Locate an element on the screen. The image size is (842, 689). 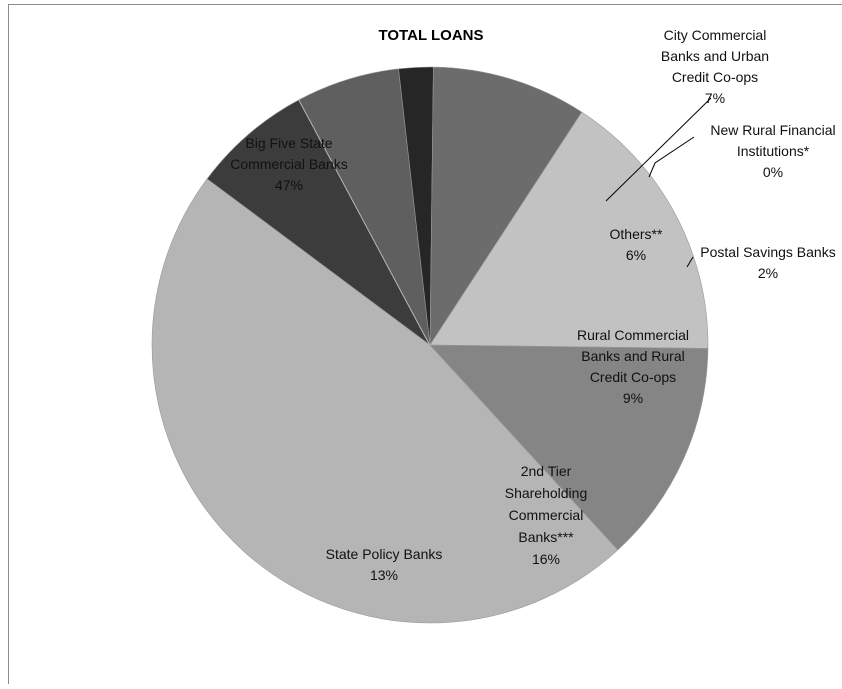
slice-label-line: Commercial is located at coordinates (546, 515).